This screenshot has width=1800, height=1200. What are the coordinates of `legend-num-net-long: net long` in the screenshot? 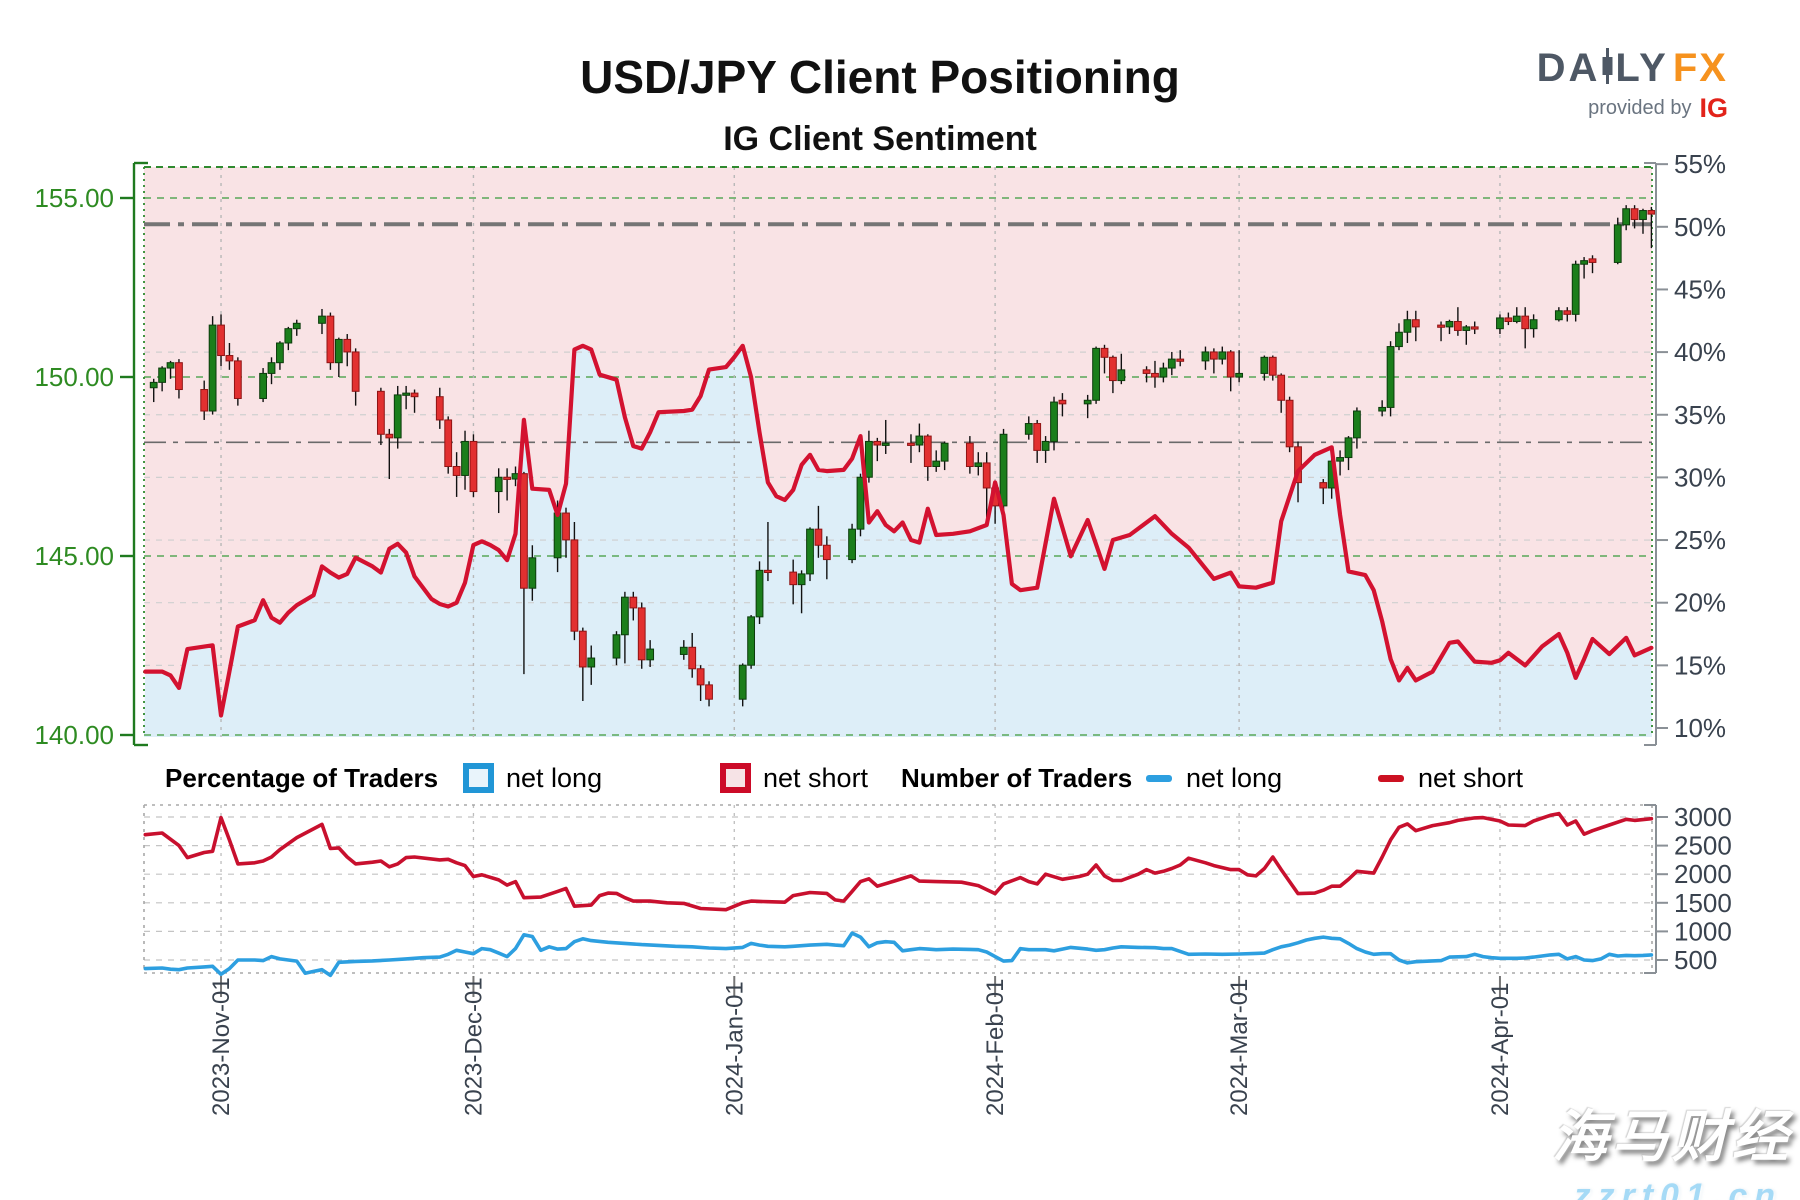 It's located at (1214, 778).